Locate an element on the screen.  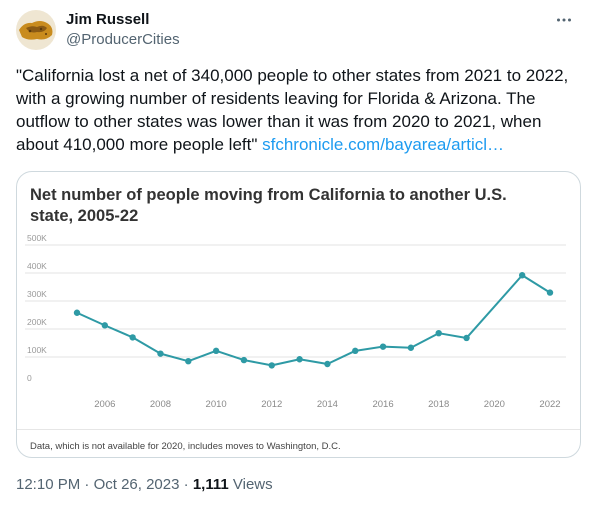
y-tick-label: 0 is located at coordinates (29, 378).